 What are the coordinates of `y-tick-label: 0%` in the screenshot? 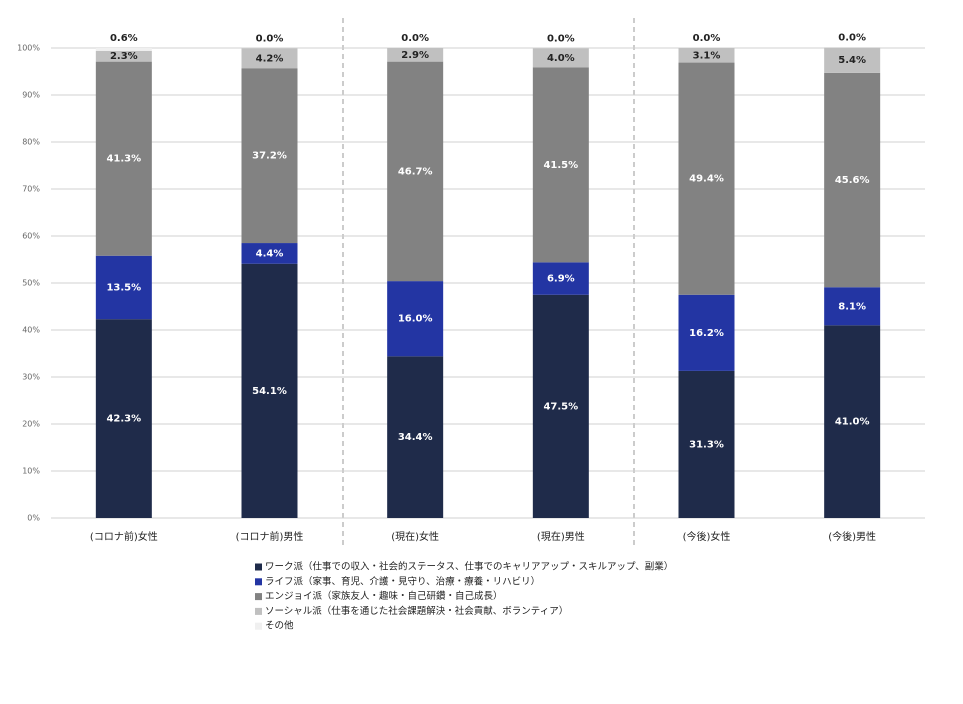 It's located at (33, 518).